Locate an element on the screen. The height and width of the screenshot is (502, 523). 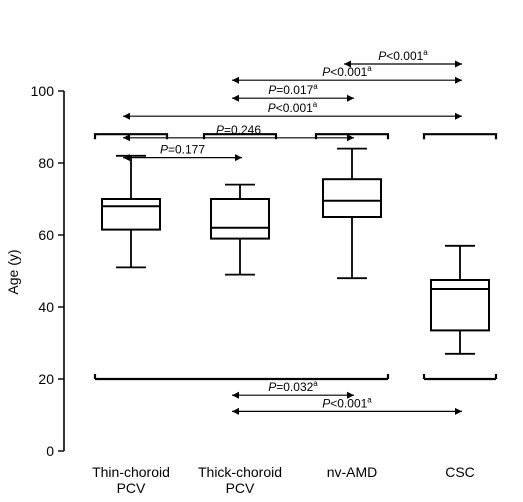
p-value-label: P=0.032a is located at coordinates (293, 386).